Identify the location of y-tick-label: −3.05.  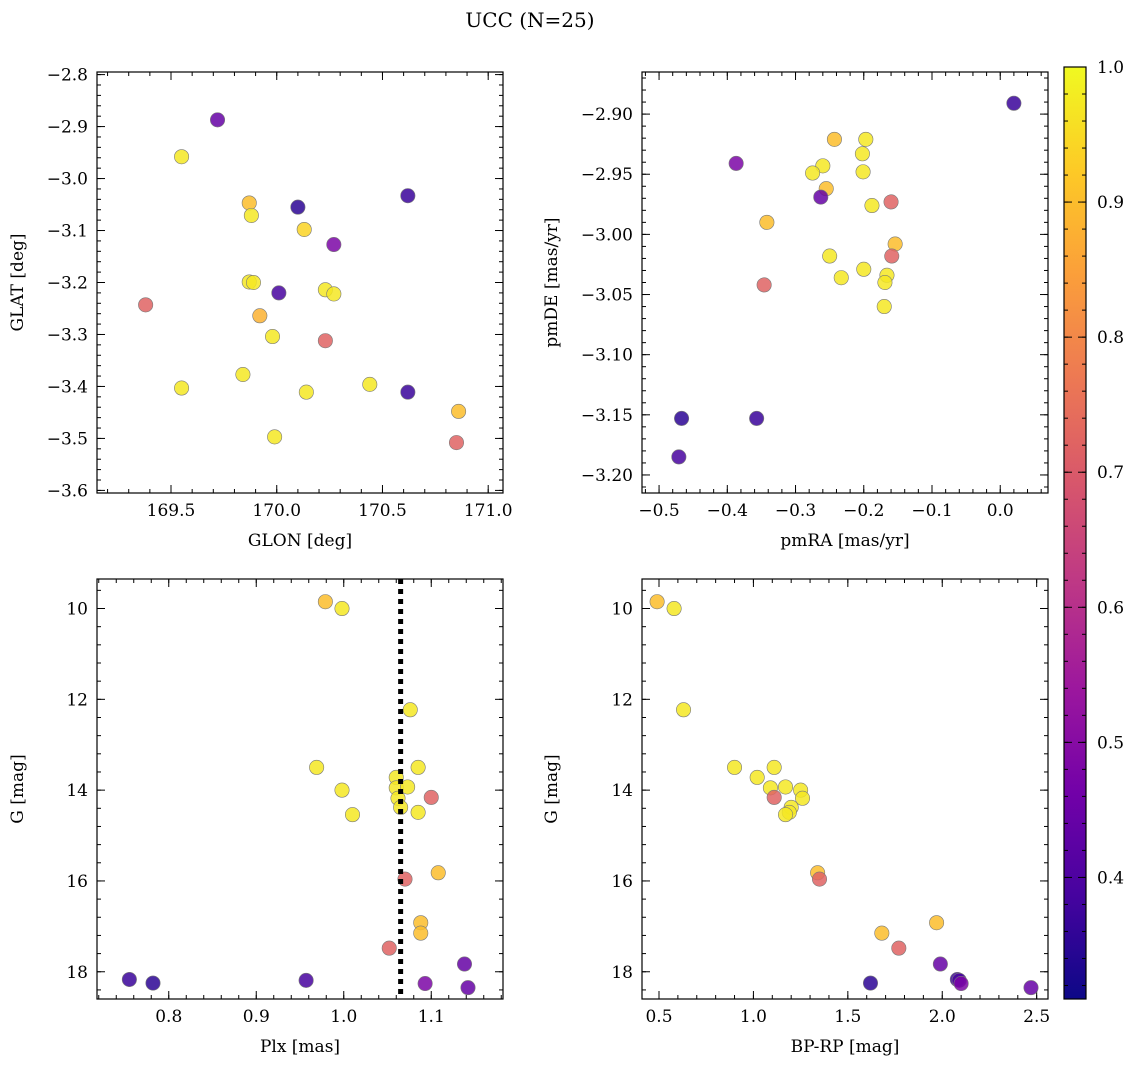
(607, 296).